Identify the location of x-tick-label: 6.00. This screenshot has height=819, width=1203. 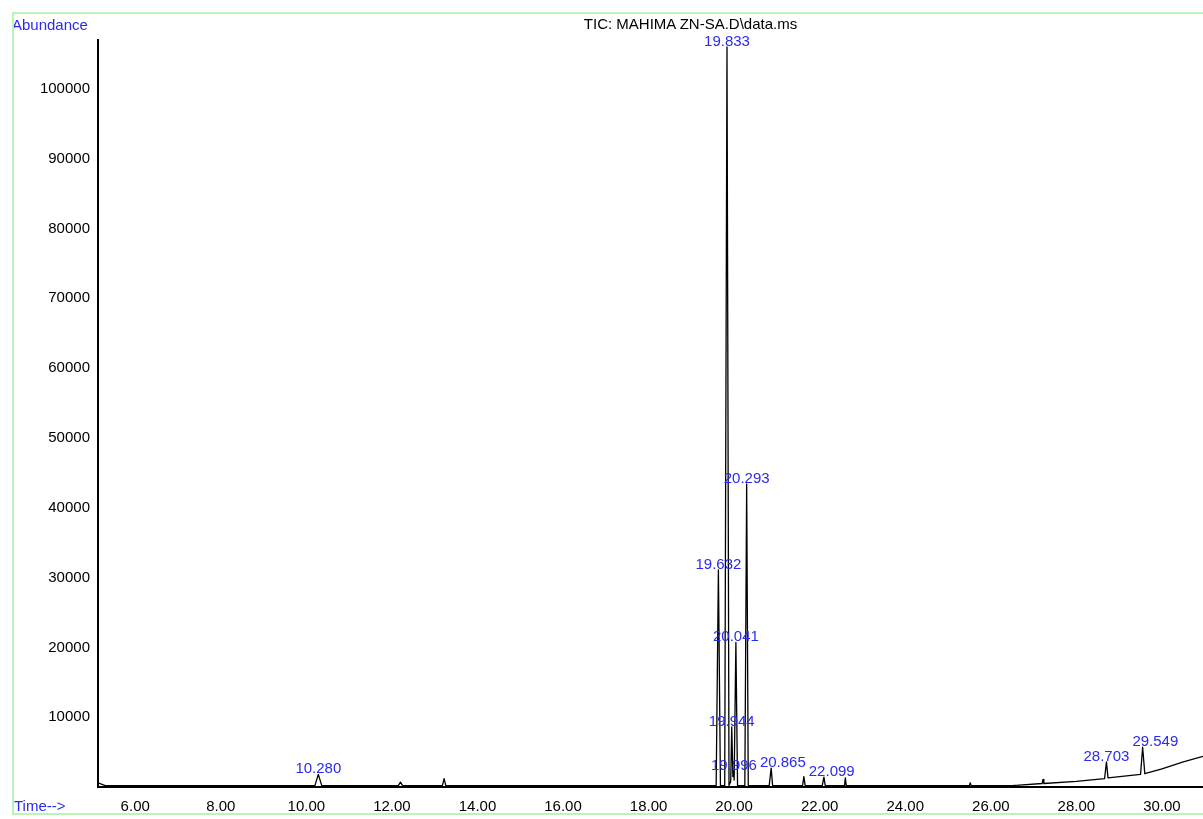
(135, 806).